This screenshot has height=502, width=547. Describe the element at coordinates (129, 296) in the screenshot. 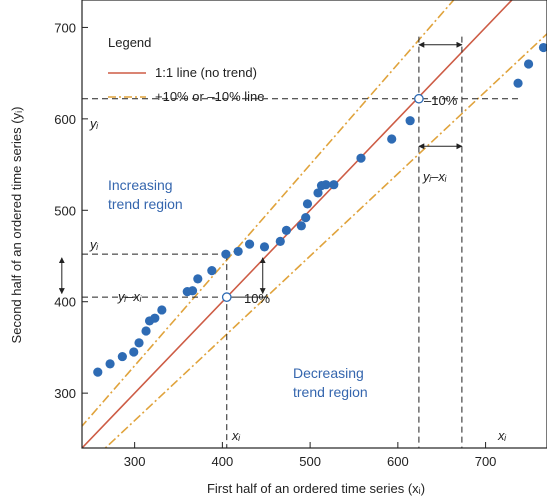

I see `annotation-diff-left: yᵢ–xᵢ` at that location.